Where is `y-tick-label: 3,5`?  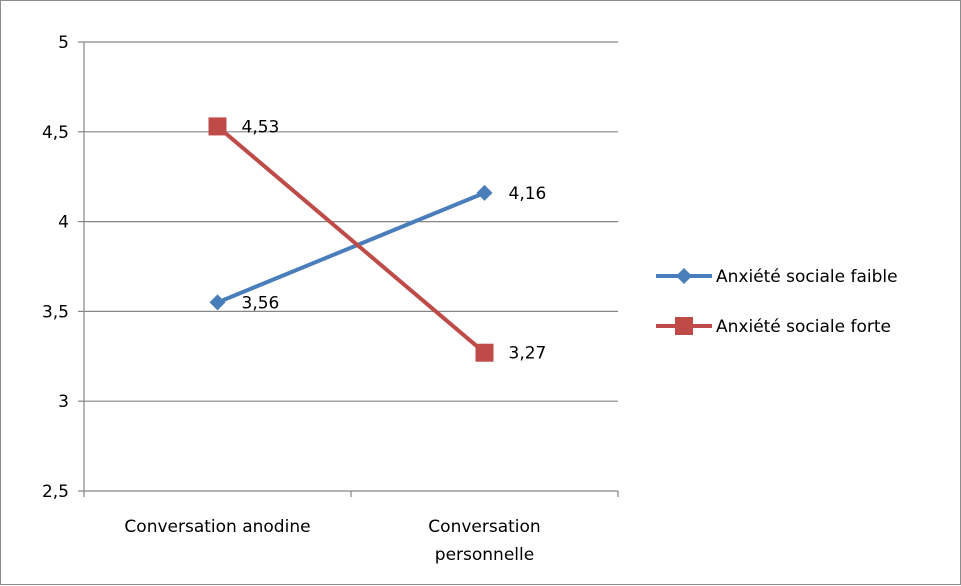
y-tick-label: 3,5 is located at coordinates (55, 312).